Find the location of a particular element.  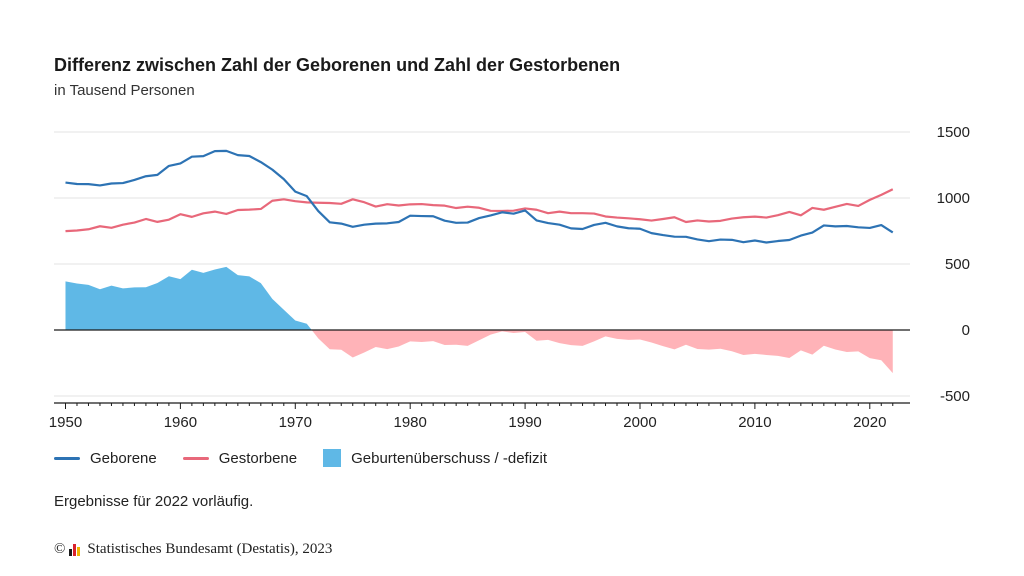

x-tick-label: 2000 is located at coordinates (639, 422).